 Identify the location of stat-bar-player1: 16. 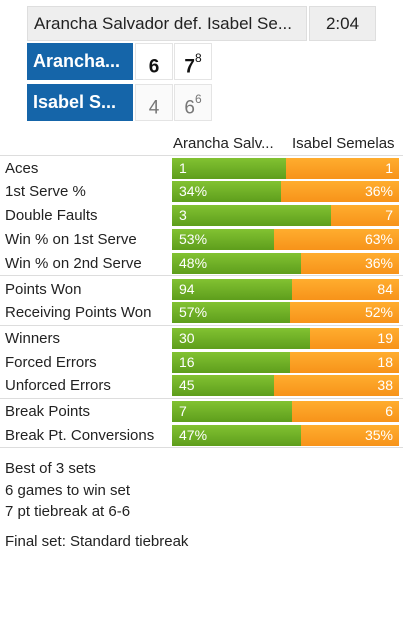
(231, 362).